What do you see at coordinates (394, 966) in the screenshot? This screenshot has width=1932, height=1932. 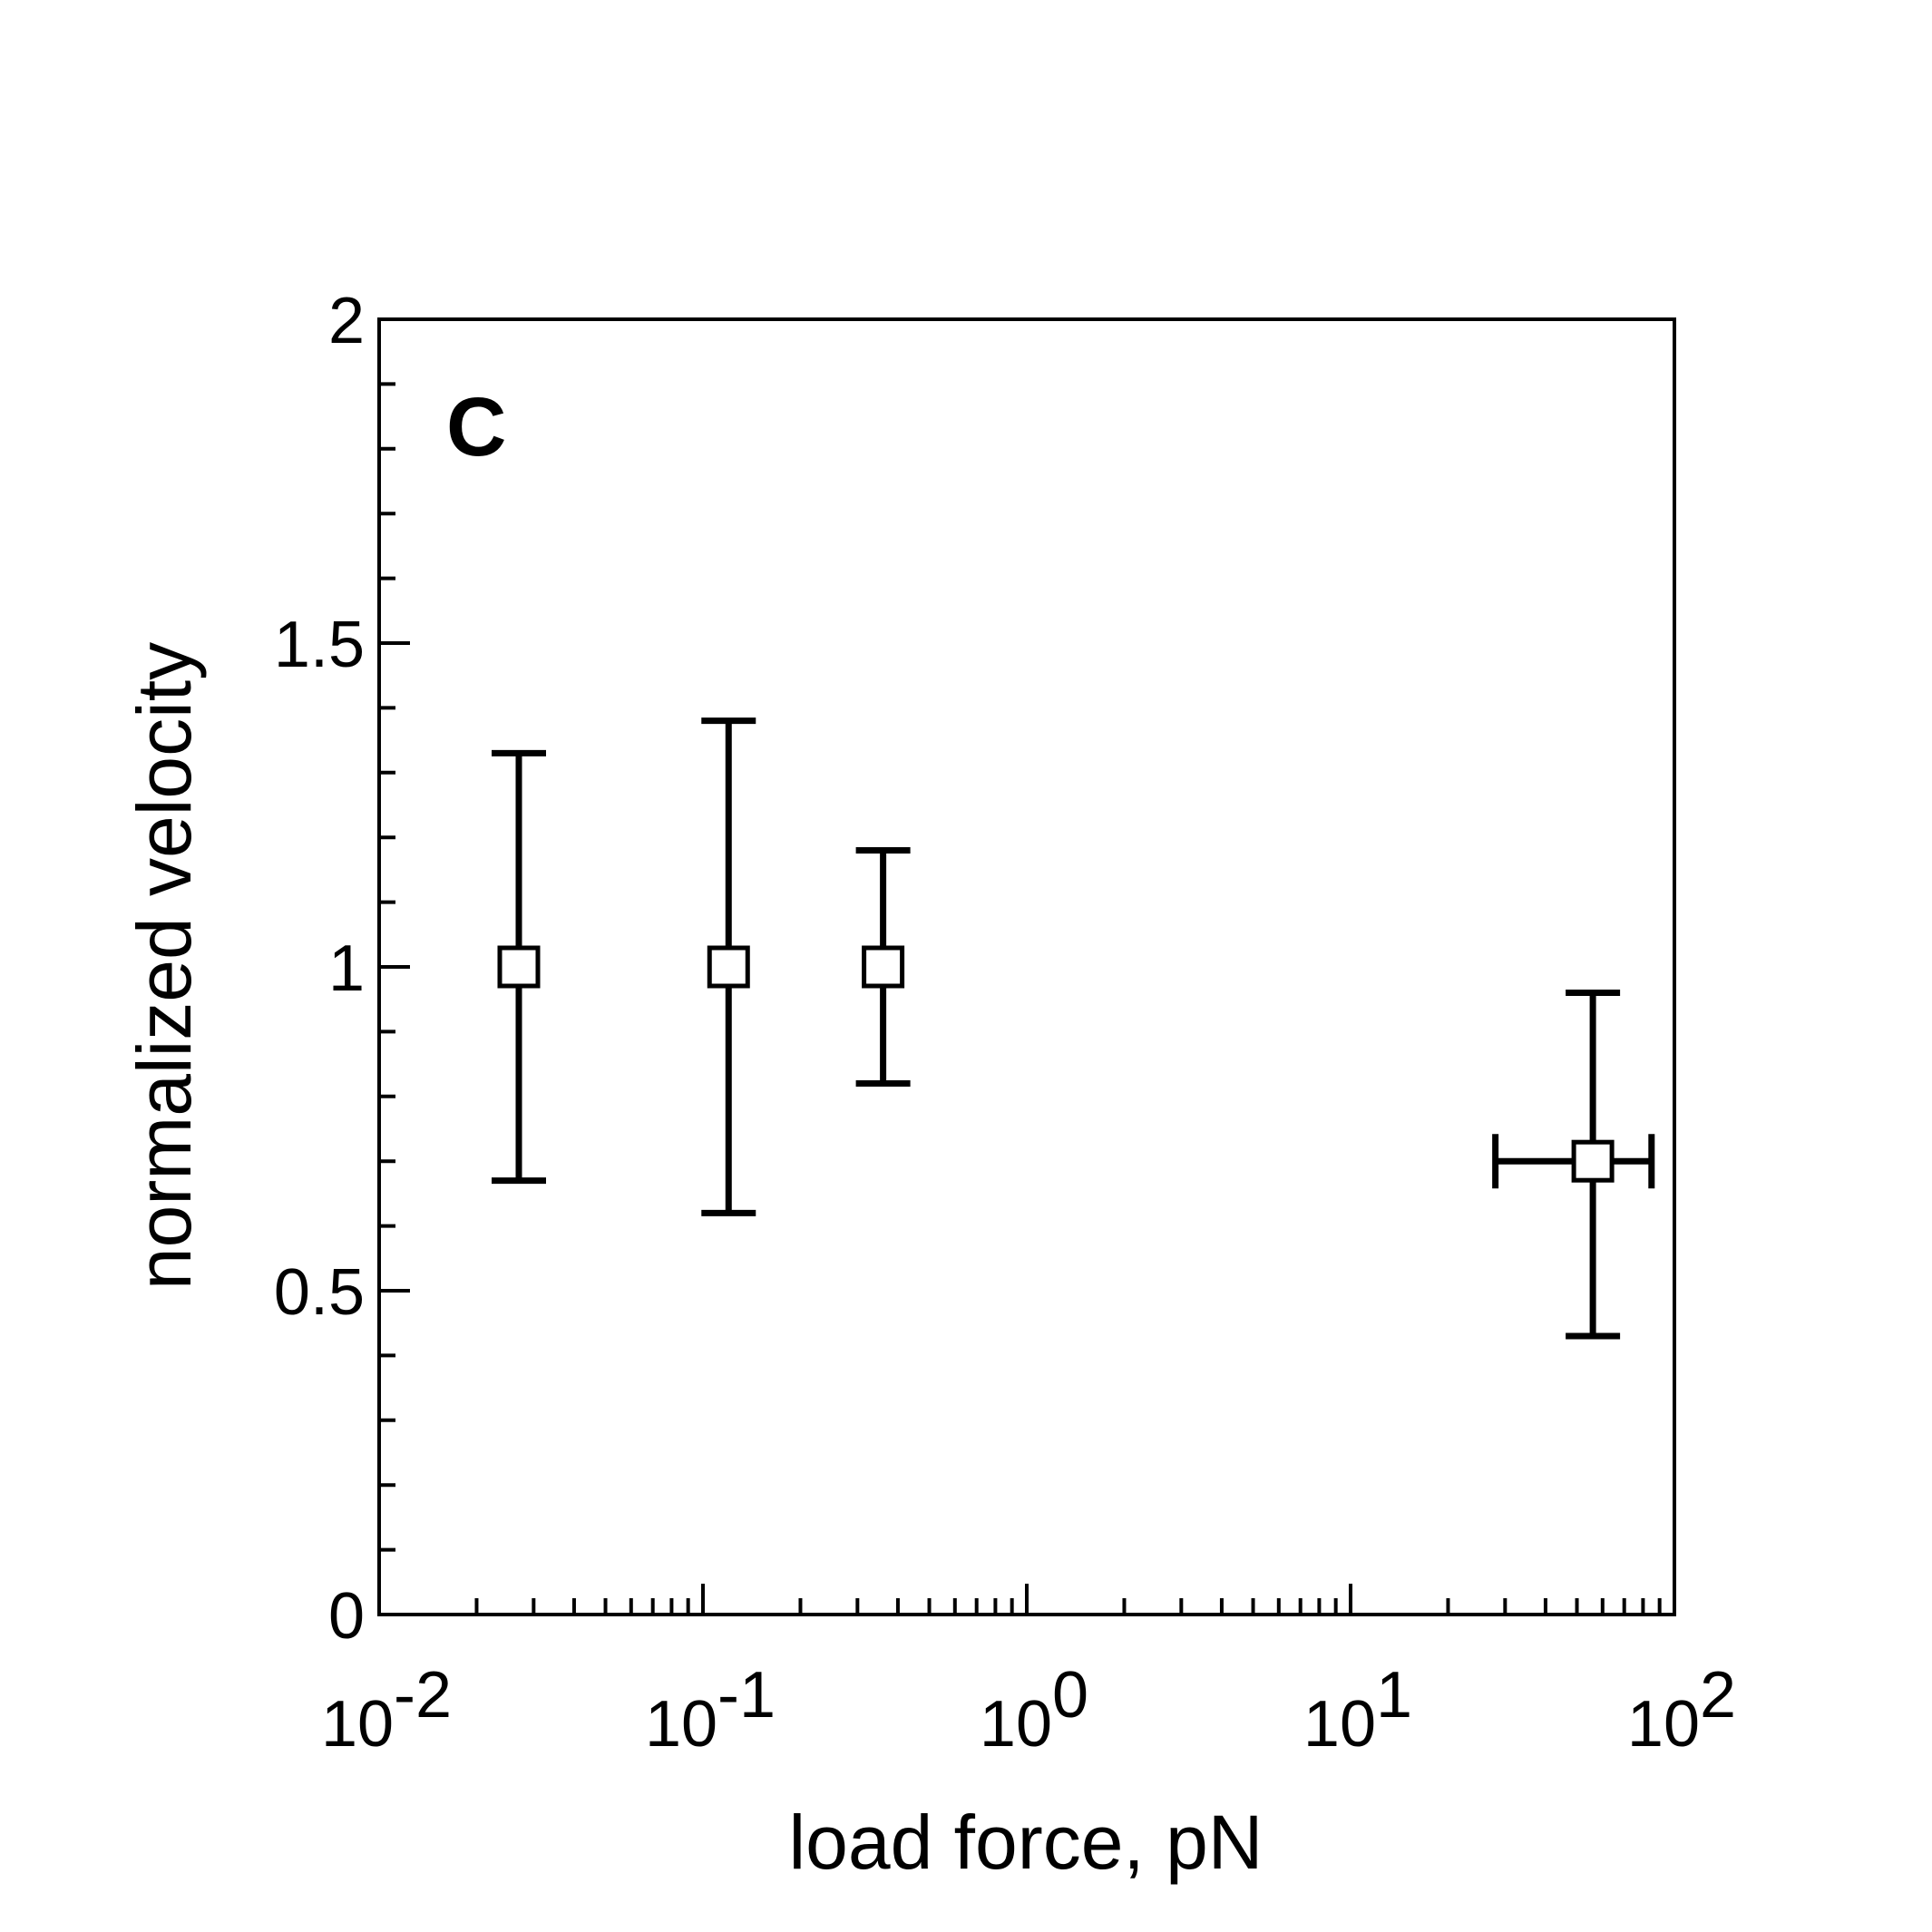 I see `y-axis-ticks` at bounding box center [394, 966].